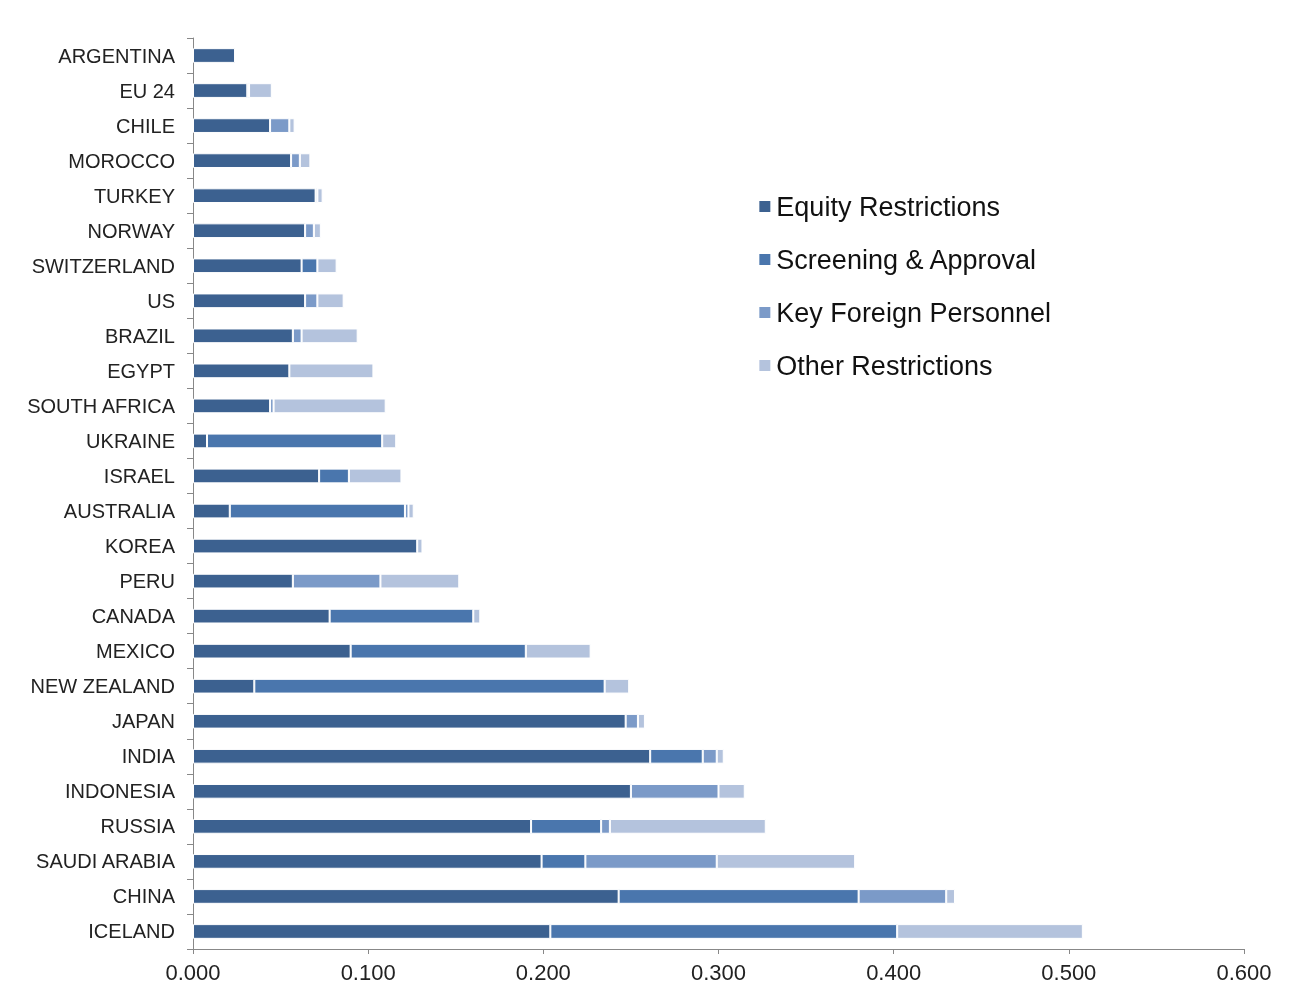  Describe the element at coordinates (718, 972) in the screenshot. I see `x-tick-label: 0.300` at that location.